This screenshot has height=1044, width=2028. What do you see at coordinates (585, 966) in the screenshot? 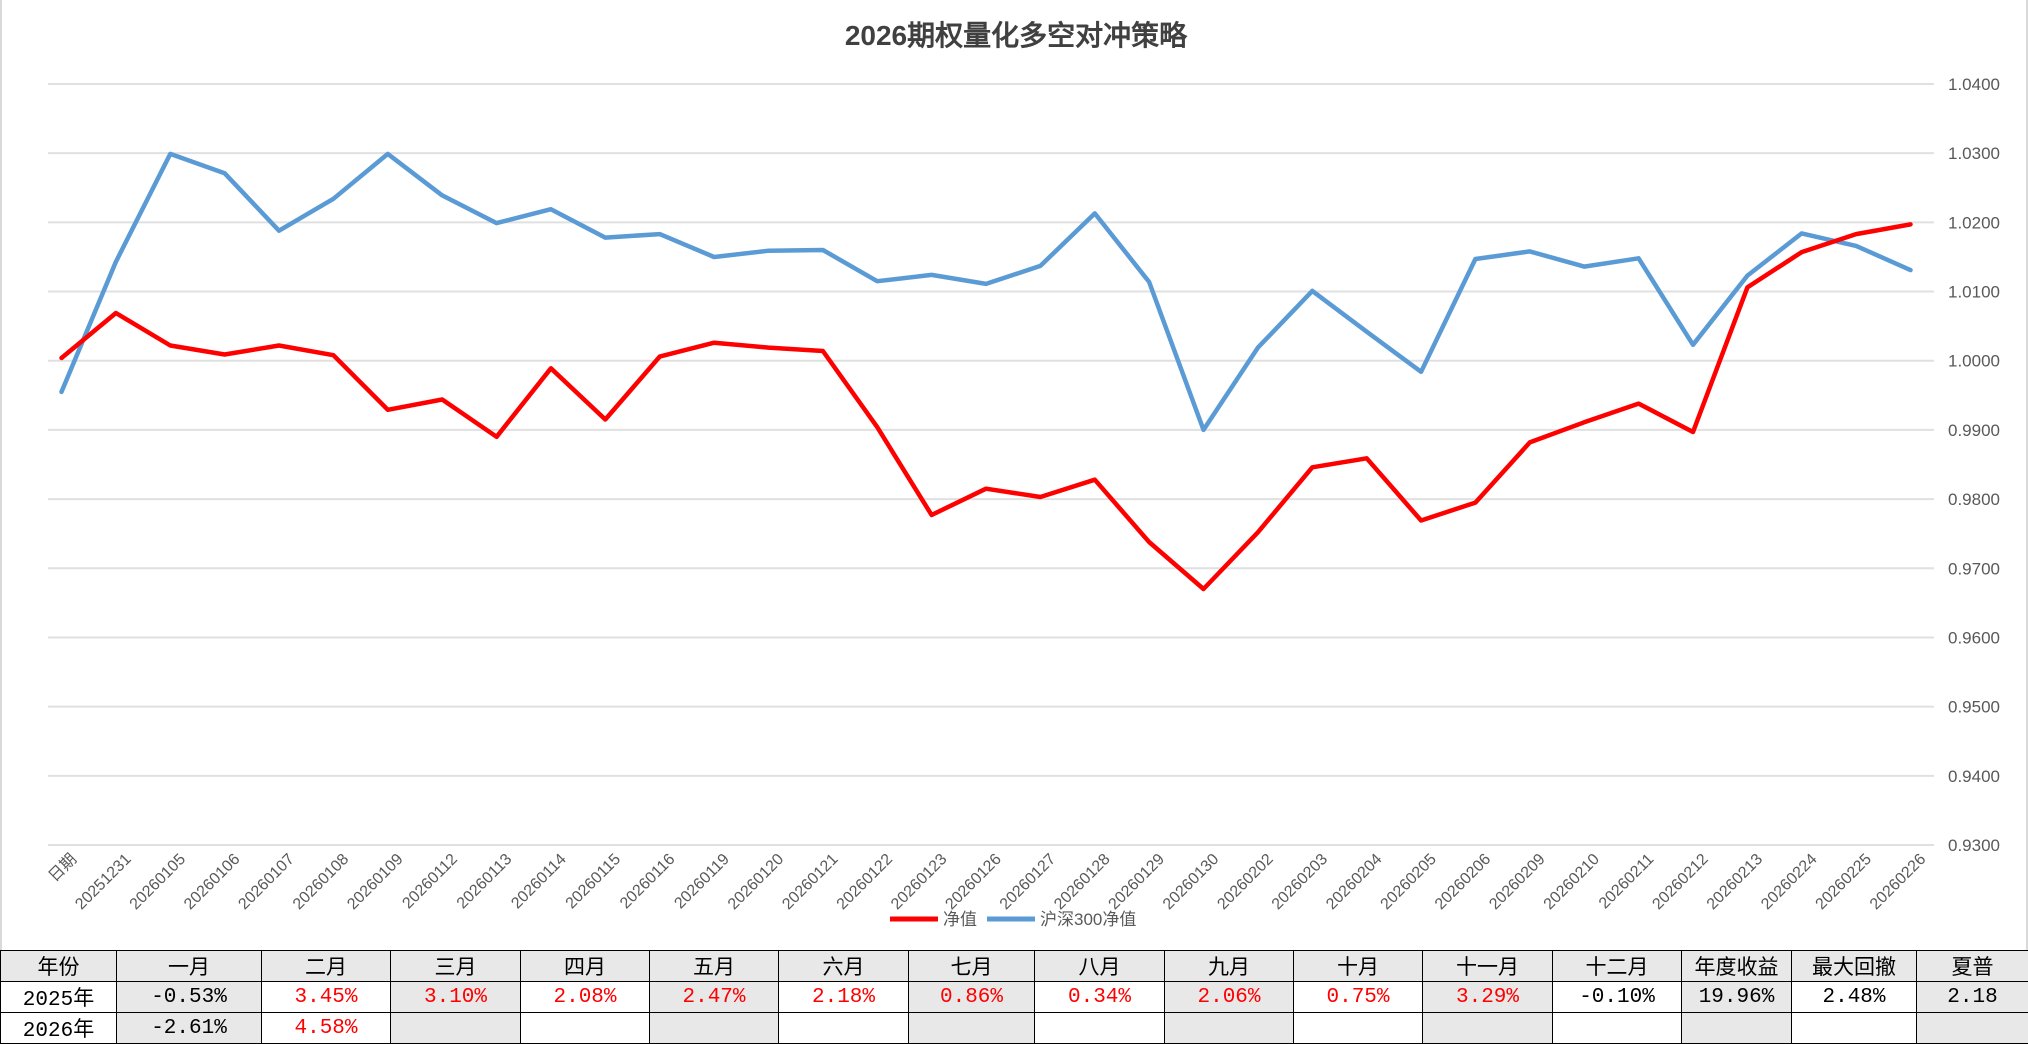
I see `table-header-cell: 四月` at bounding box center [585, 966].